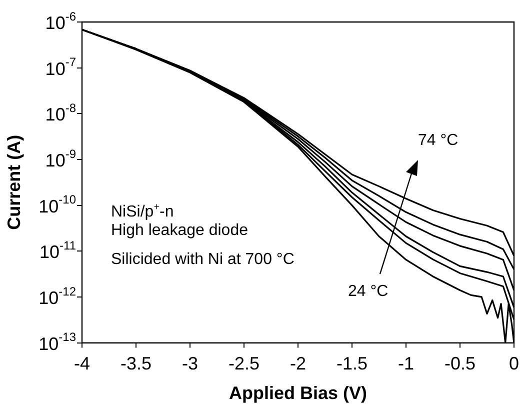 Image resolution: width=525 pixels, height=409 pixels. I want to click on annotation: High leakage diode, so click(179, 230).